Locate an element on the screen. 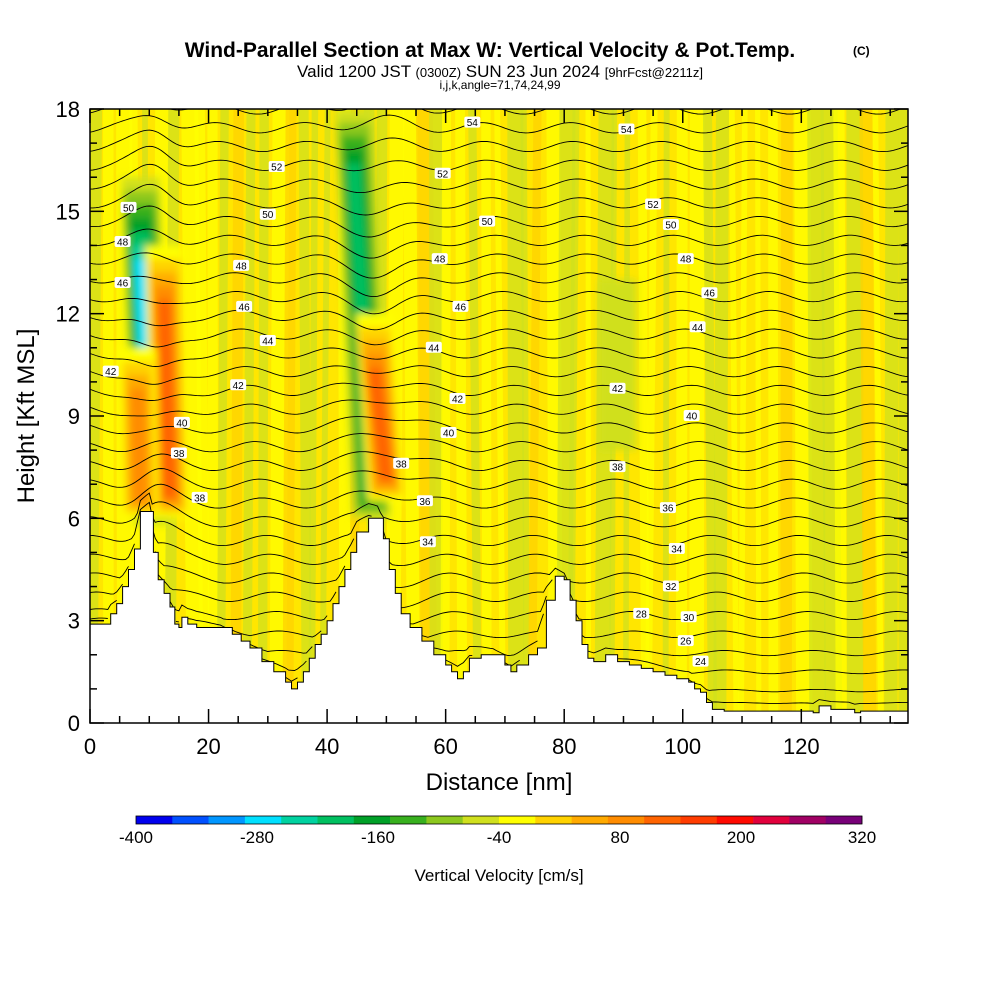  y-tick-label: 18 is located at coordinates (68, 109).